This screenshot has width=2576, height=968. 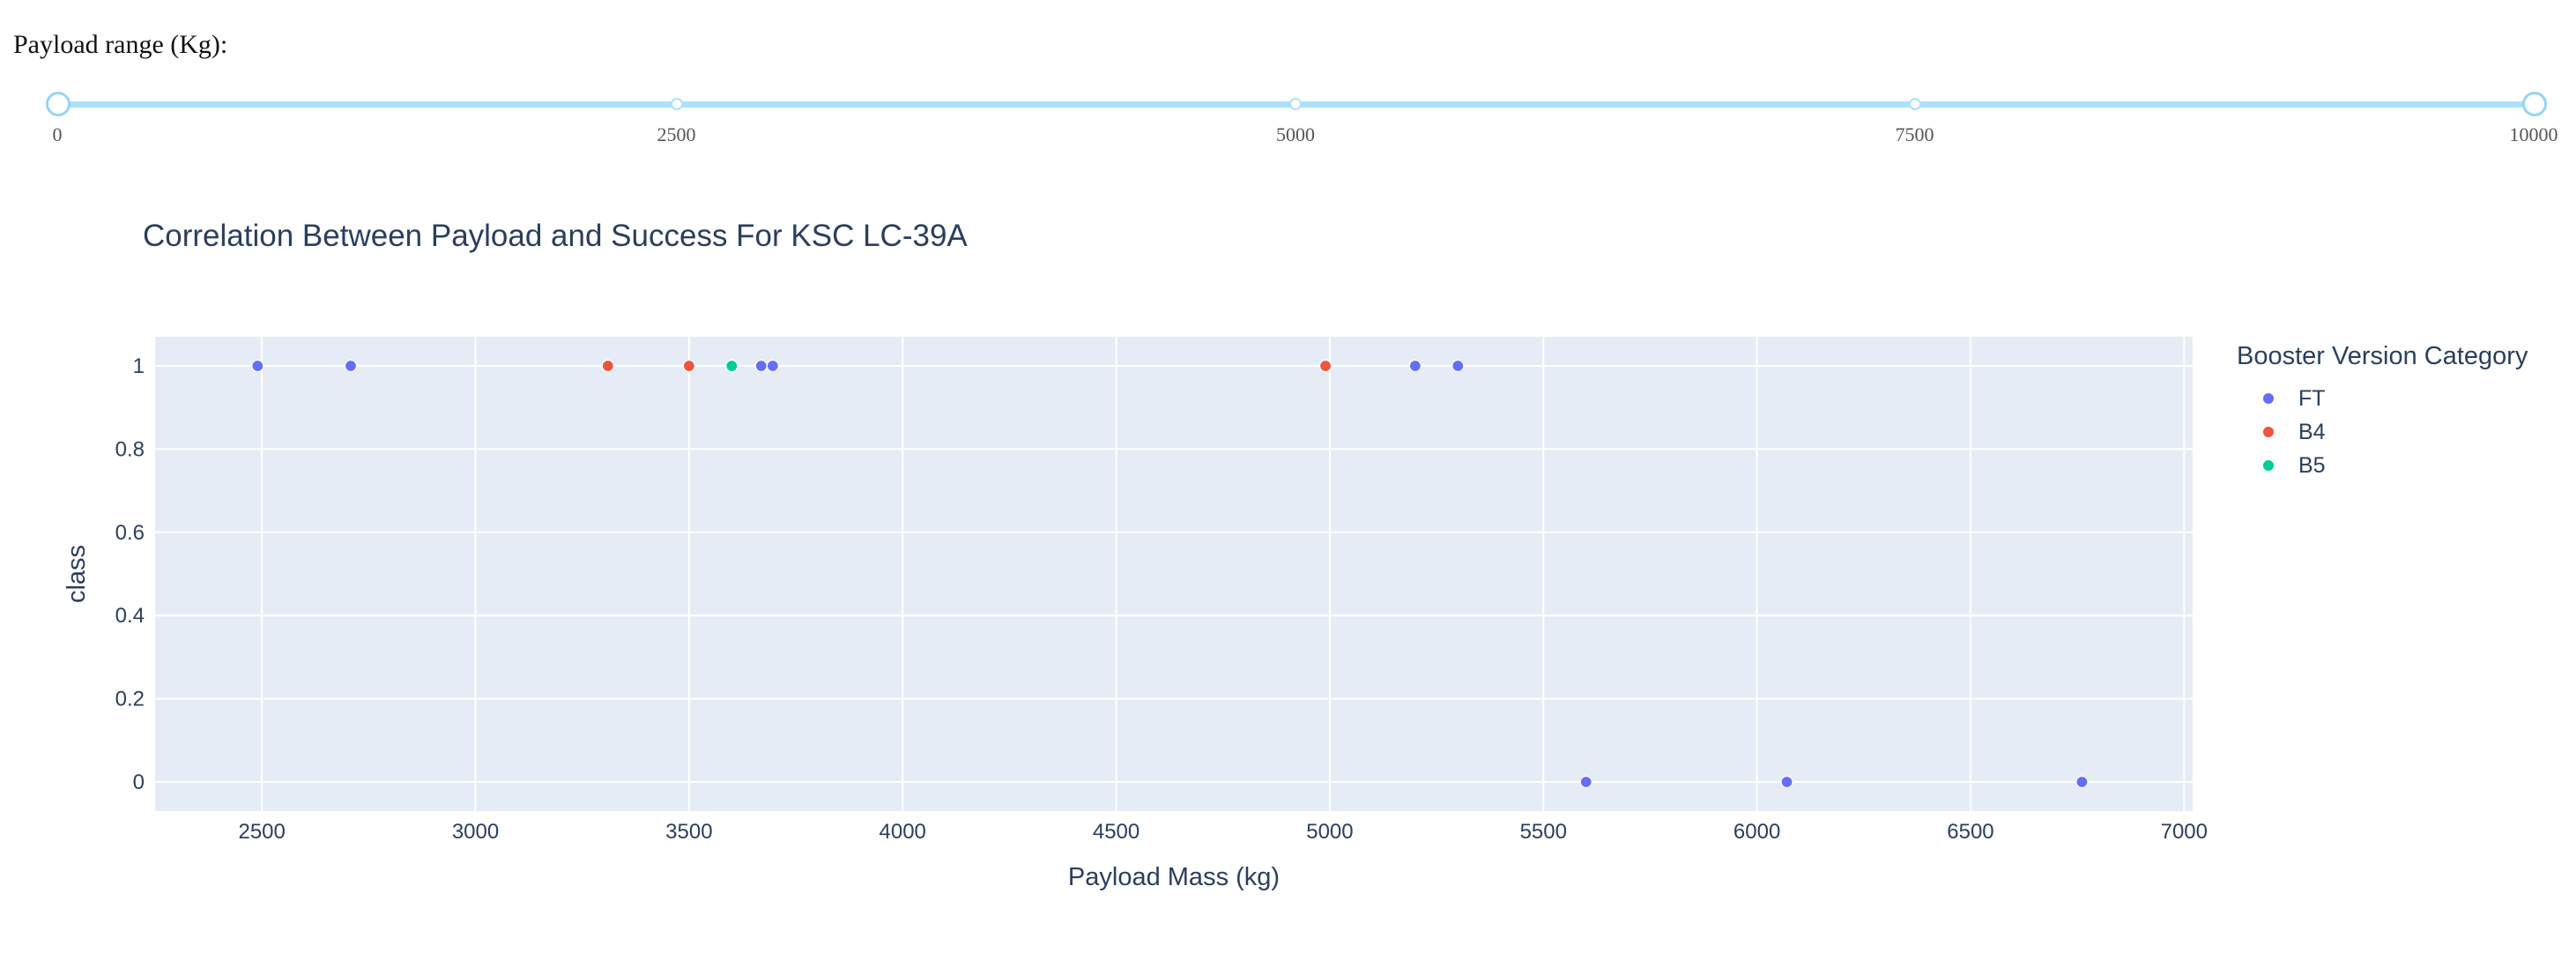 I want to click on slider-handle-min, so click(x=58, y=104).